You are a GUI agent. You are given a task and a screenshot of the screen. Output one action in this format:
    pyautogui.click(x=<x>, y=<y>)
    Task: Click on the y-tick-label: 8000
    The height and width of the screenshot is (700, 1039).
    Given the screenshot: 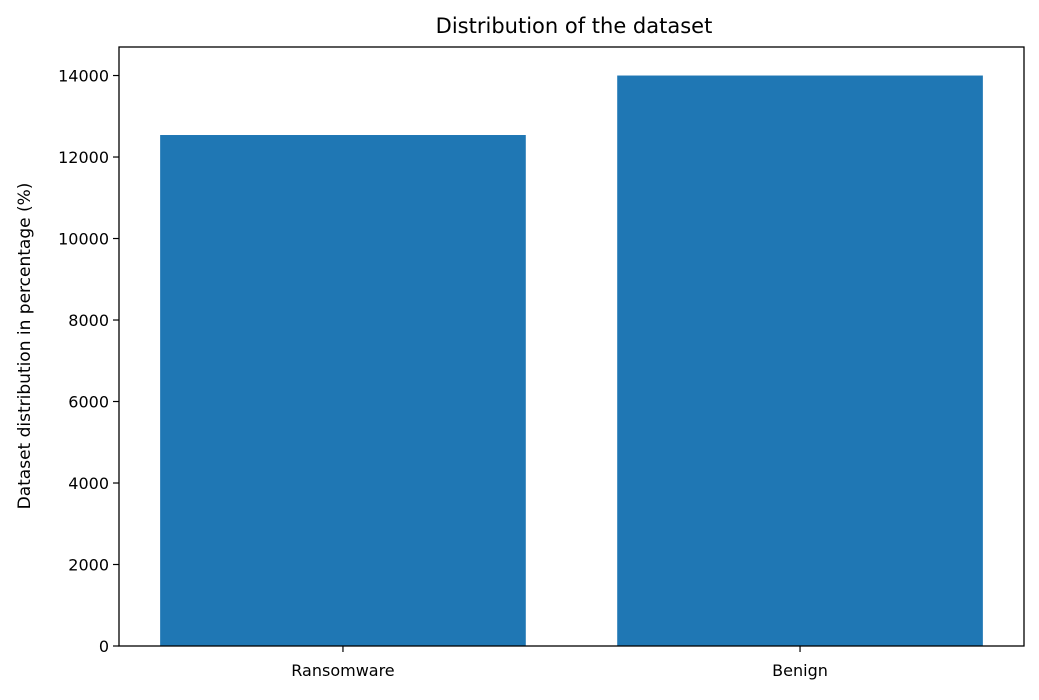 What is the action you would take?
    pyautogui.click(x=88, y=320)
    